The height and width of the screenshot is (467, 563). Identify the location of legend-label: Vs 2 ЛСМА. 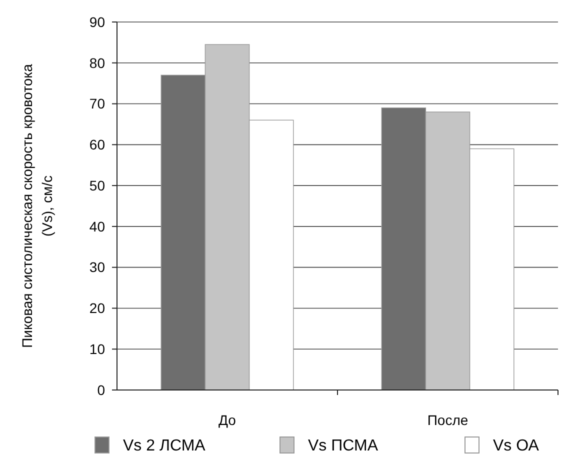
(164, 446).